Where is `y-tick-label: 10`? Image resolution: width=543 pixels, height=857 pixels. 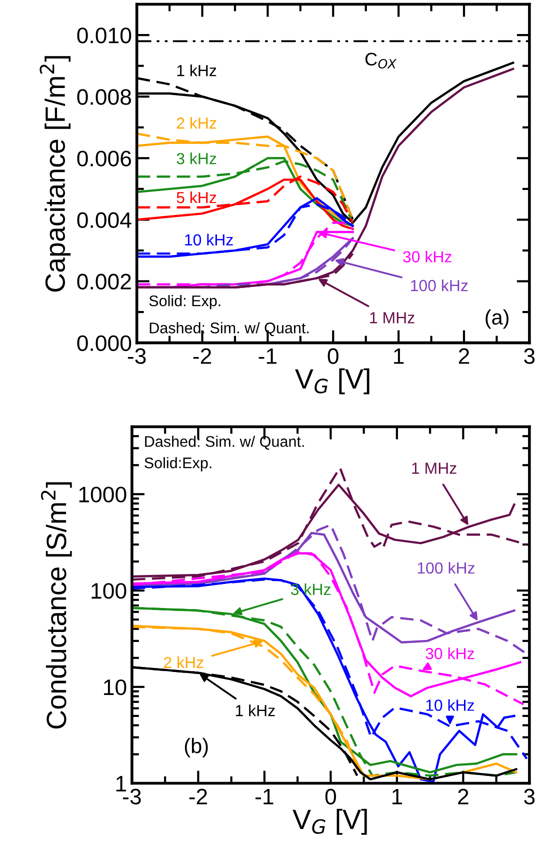
y-tick-label: 10 is located at coordinates (115, 687).